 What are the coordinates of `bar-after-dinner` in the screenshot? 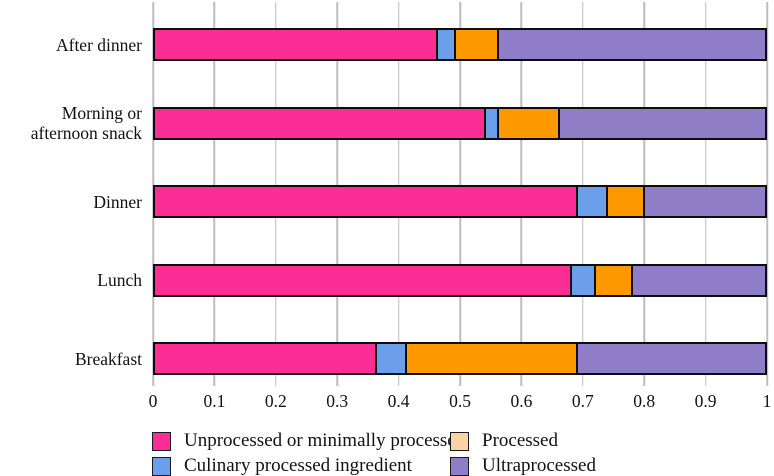 It's located at (460, 44).